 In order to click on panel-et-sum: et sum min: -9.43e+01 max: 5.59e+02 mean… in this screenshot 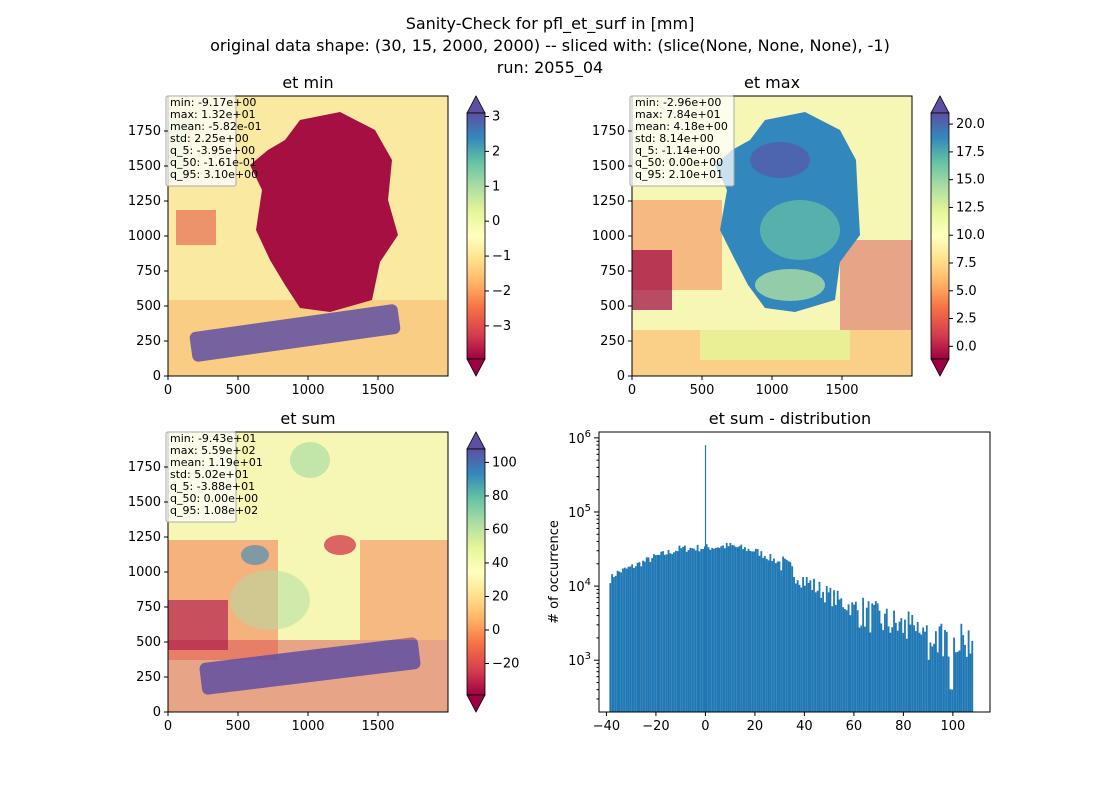, I will do `click(324, 571)`.